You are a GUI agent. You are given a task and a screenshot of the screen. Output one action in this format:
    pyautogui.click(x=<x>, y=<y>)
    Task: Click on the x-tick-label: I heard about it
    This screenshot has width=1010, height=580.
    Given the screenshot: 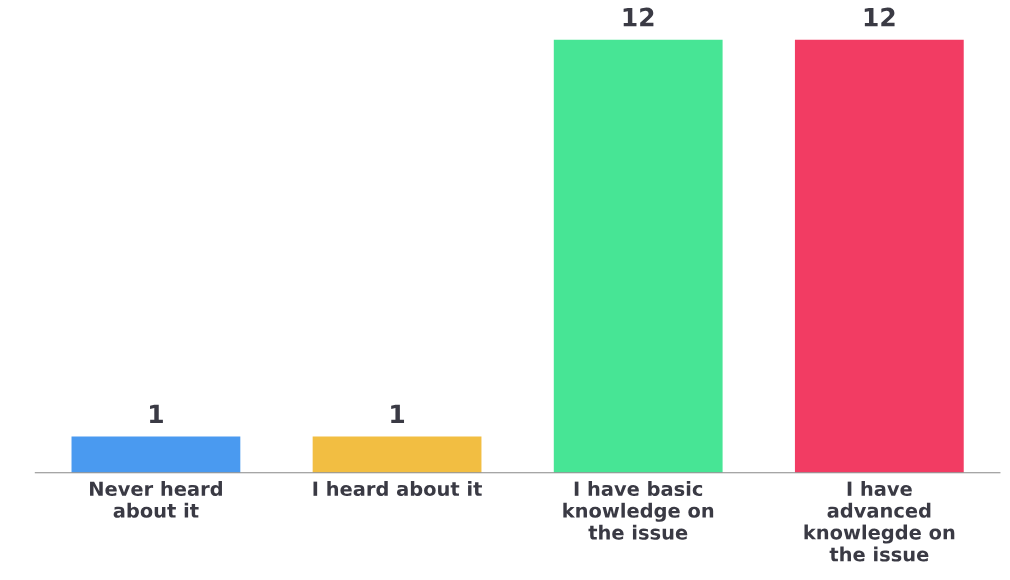 What is the action you would take?
    pyautogui.click(x=397, y=489)
    